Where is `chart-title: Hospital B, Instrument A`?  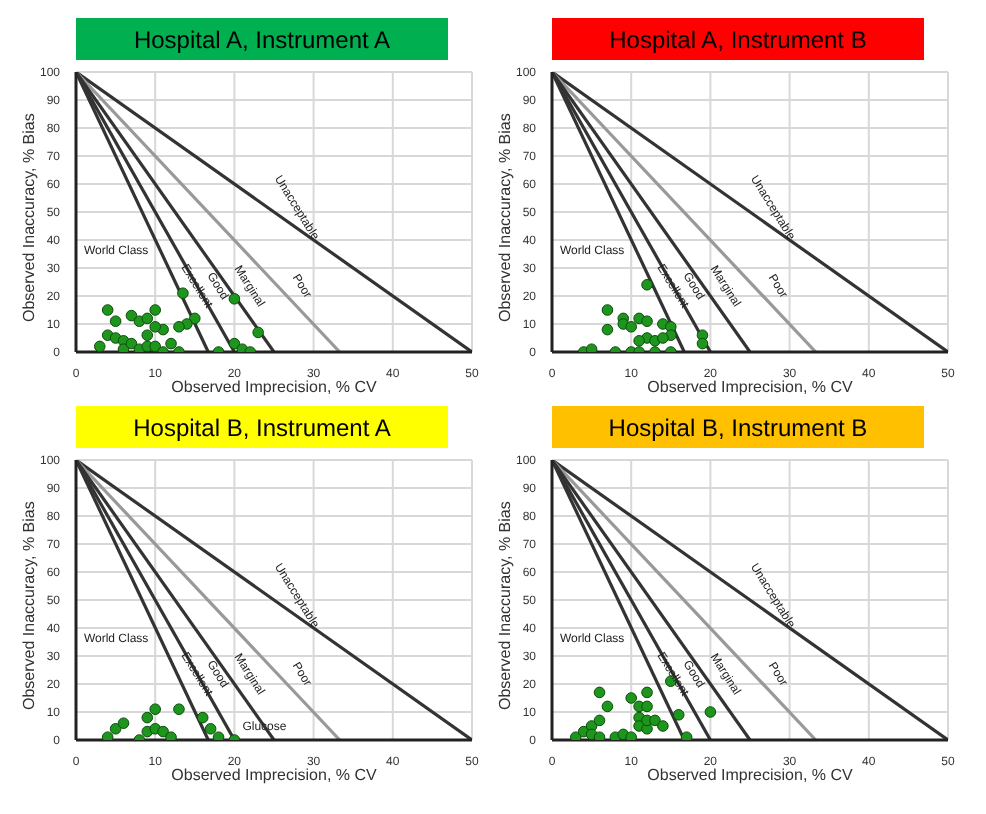 chart-title: Hospital B, Instrument A is located at coordinates (262, 427).